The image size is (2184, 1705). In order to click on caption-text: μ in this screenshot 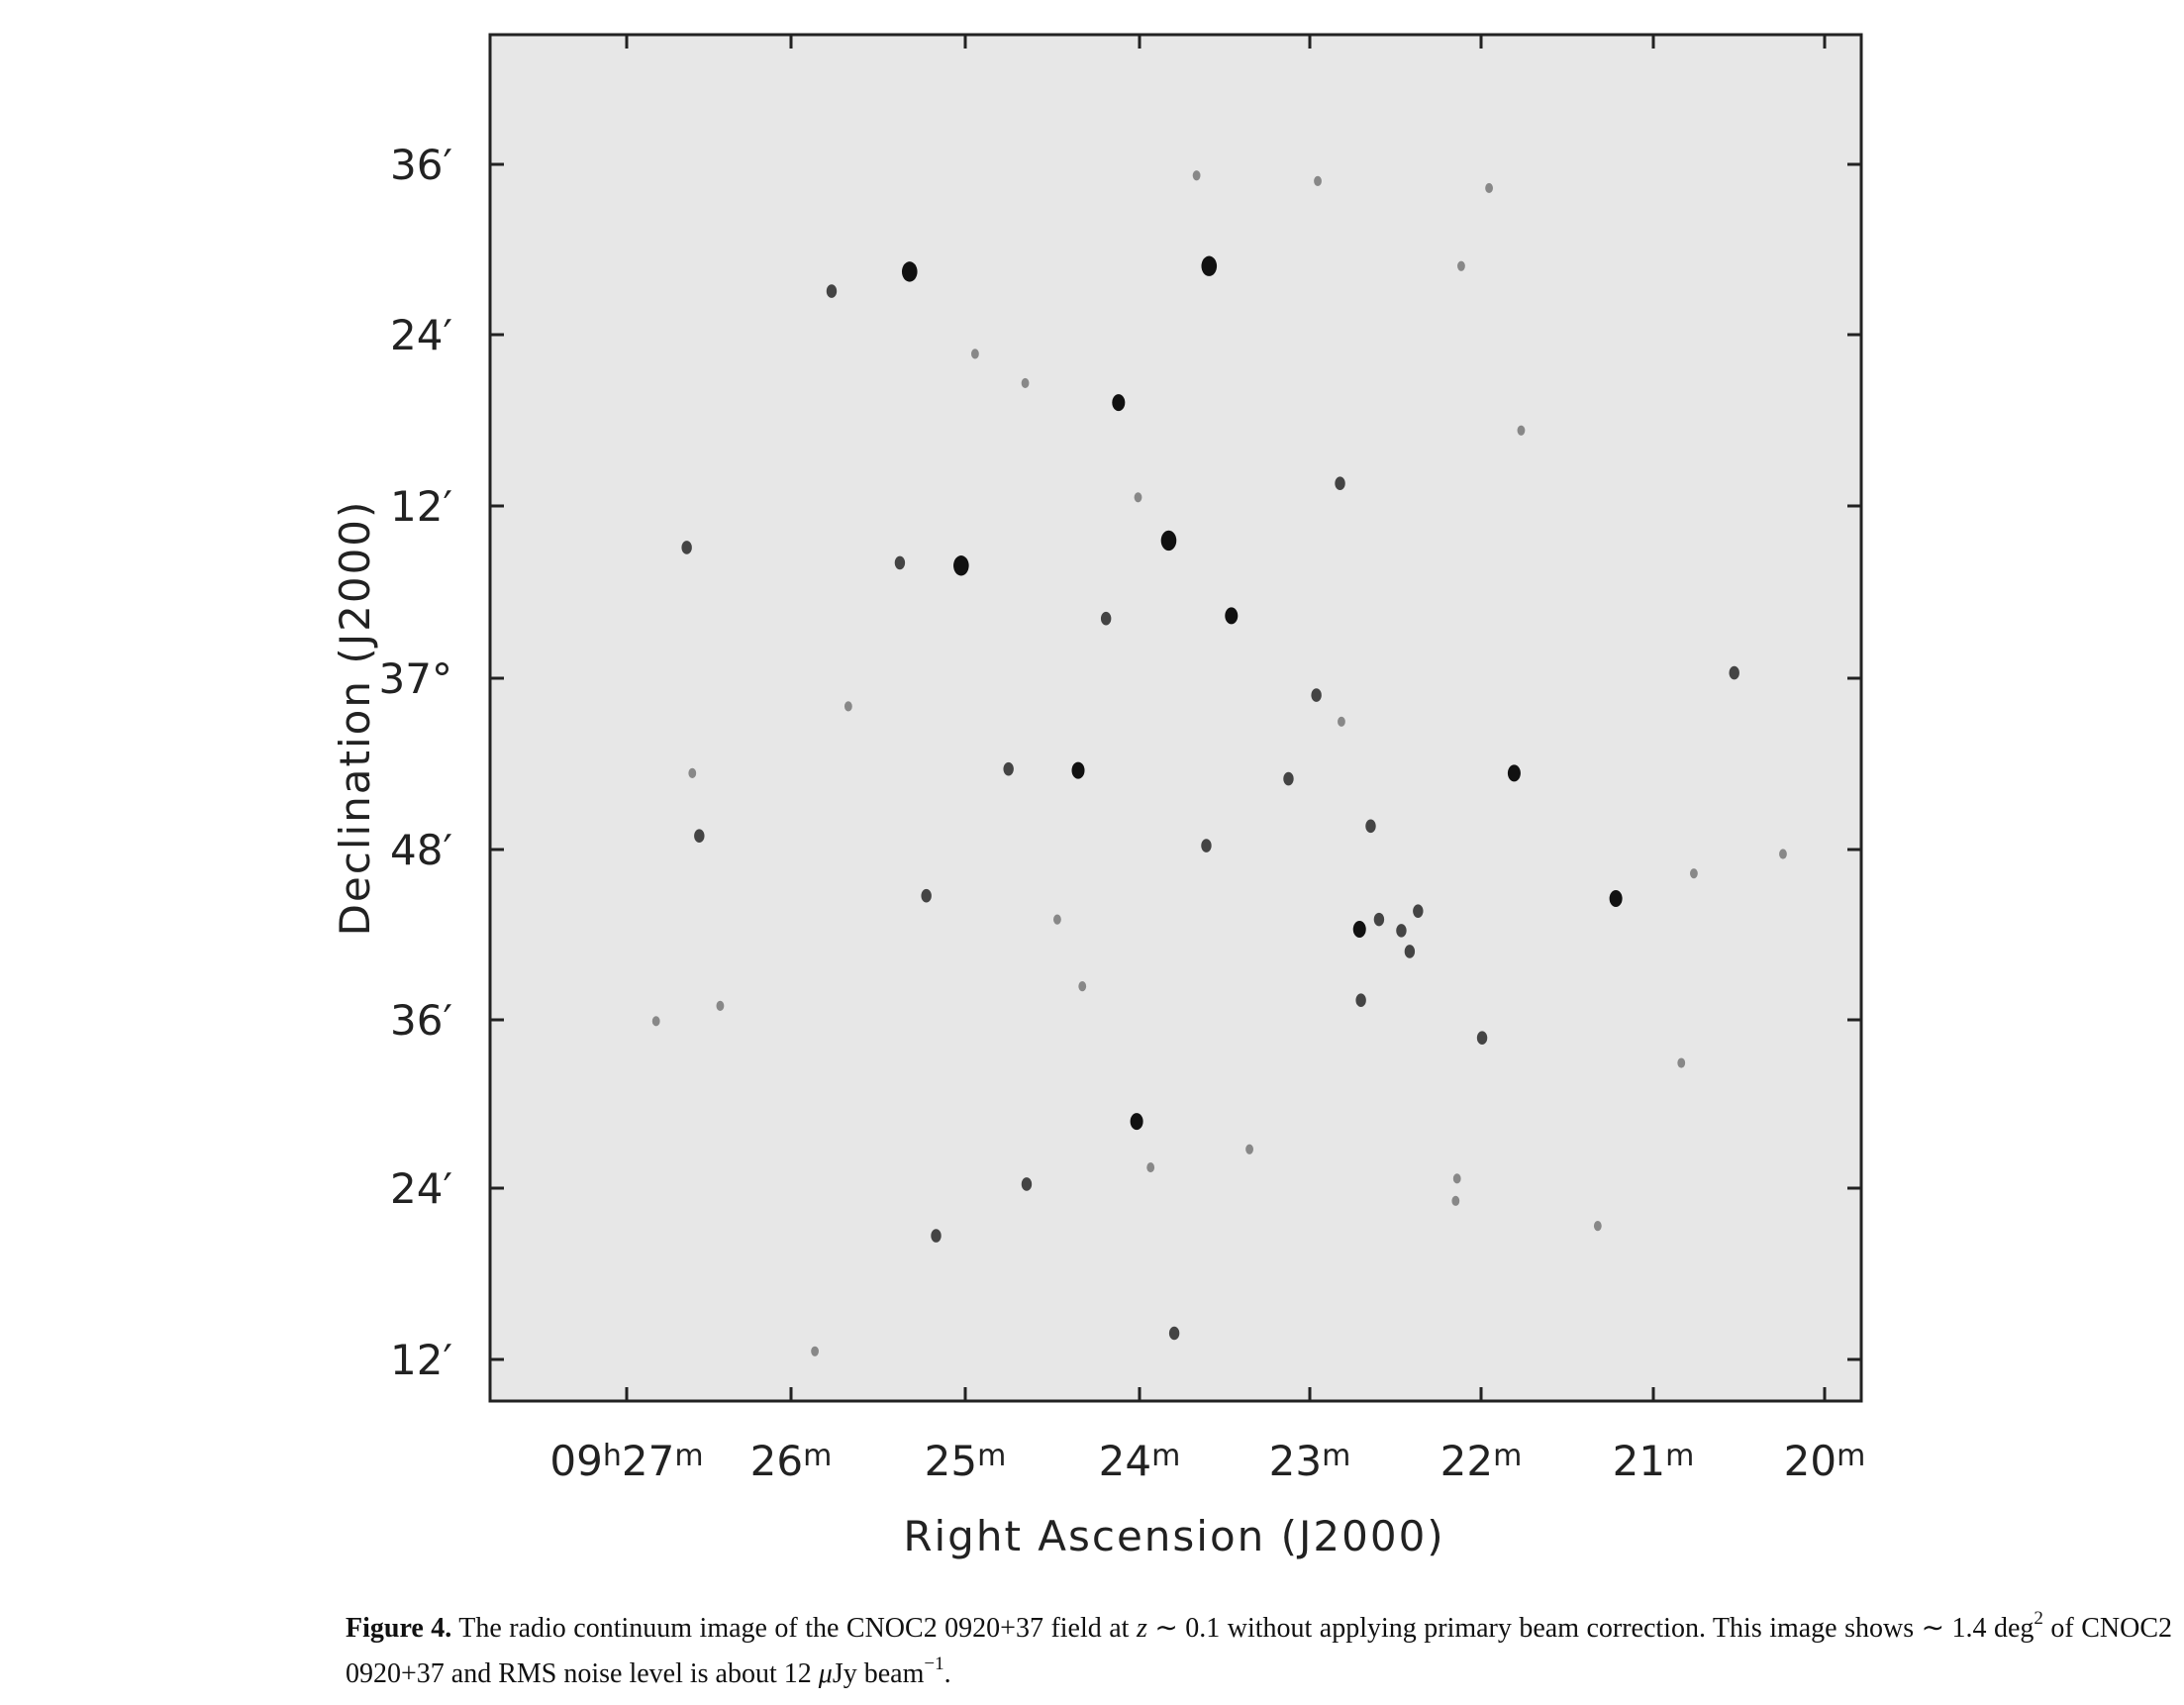, I will do `click(825, 1673)`.